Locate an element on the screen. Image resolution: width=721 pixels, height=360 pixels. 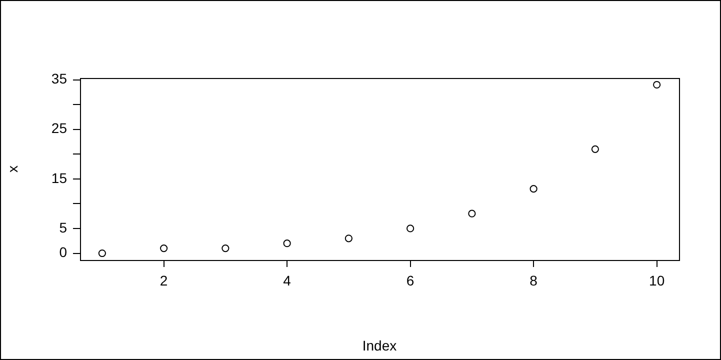
x-tick-label: 10 is located at coordinates (657, 280).